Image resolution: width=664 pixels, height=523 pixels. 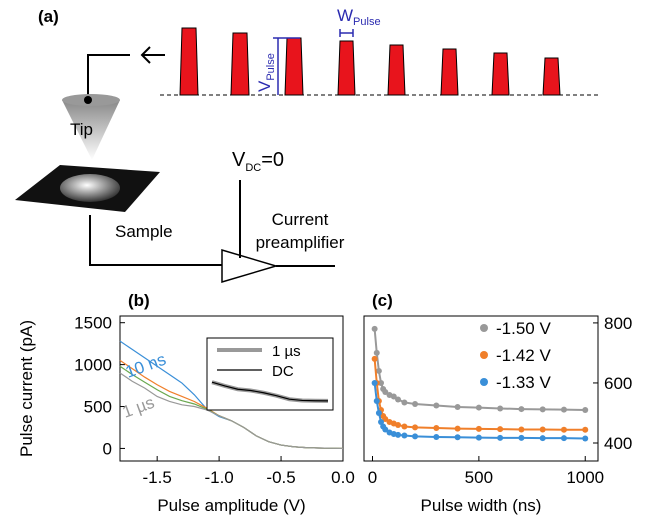 What do you see at coordinates (300, 242) in the screenshot?
I see `amplifier-label: preamplifier` at bounding box center [300, 242].